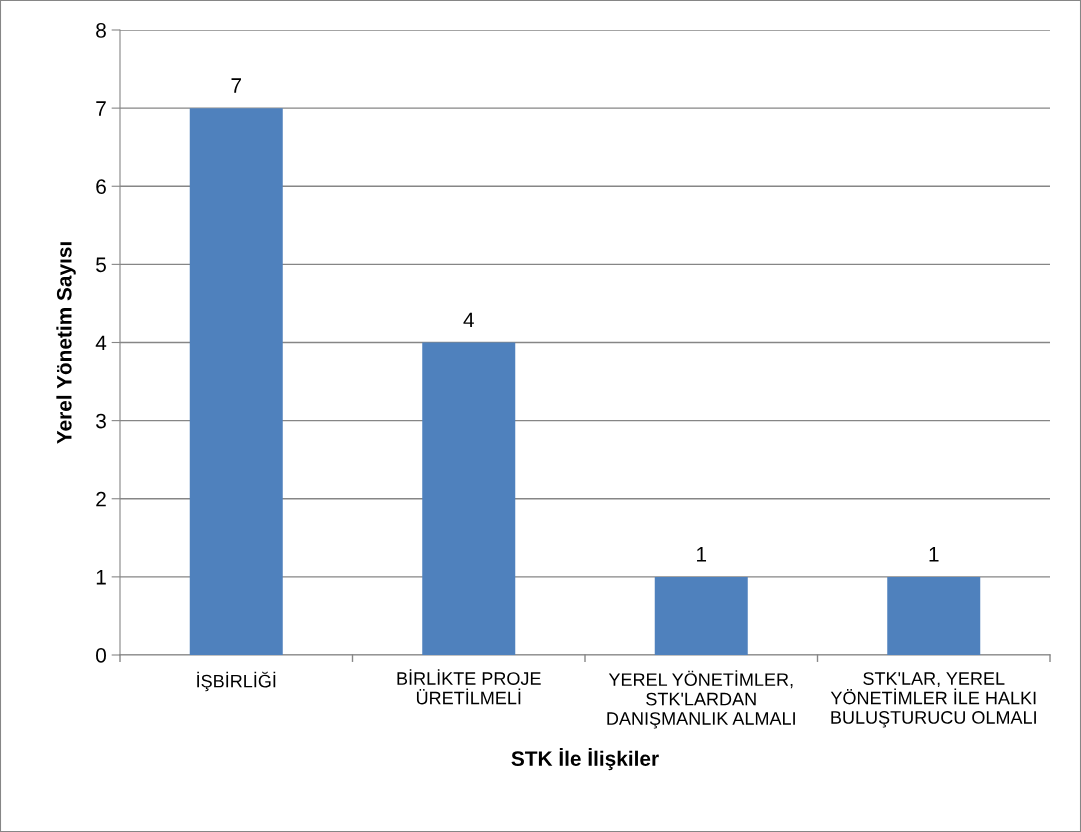  What do you see at coordinates (101, 655) in the screenshot?
I see `y-tick-label: 0` at bounding box center [101, 655].